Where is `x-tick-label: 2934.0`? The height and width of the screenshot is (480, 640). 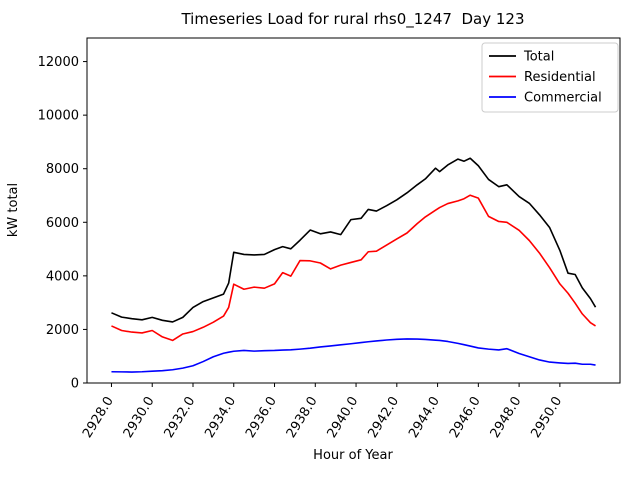 x-tick-label: 2934.0 is located at coordinates (220, 417).